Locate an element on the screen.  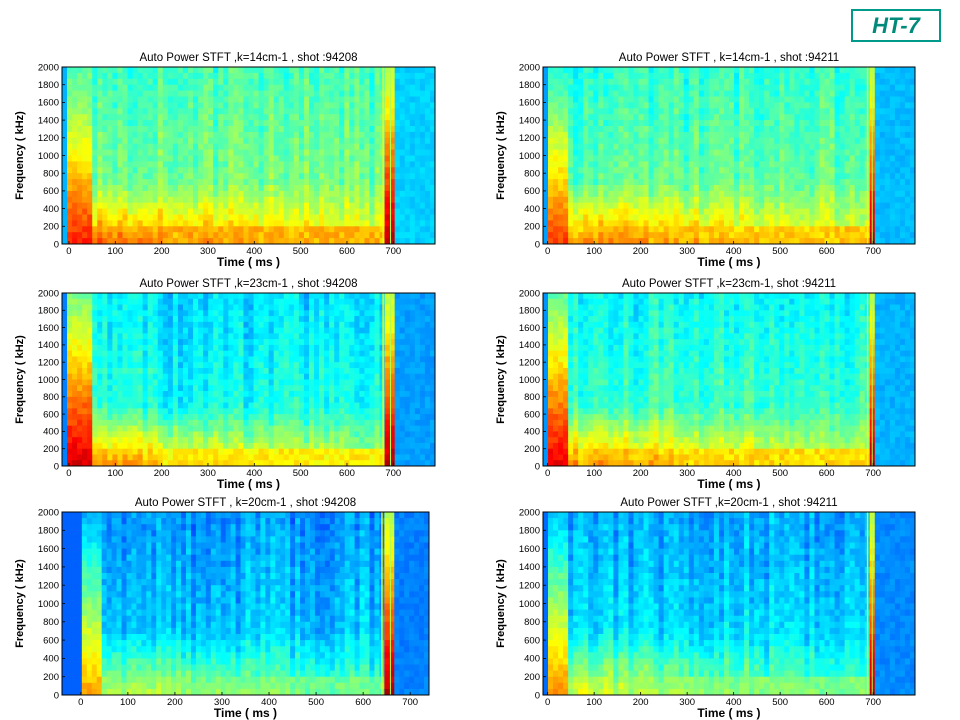
ht7-badge: HT-7 is located at coordinates (896, 25).